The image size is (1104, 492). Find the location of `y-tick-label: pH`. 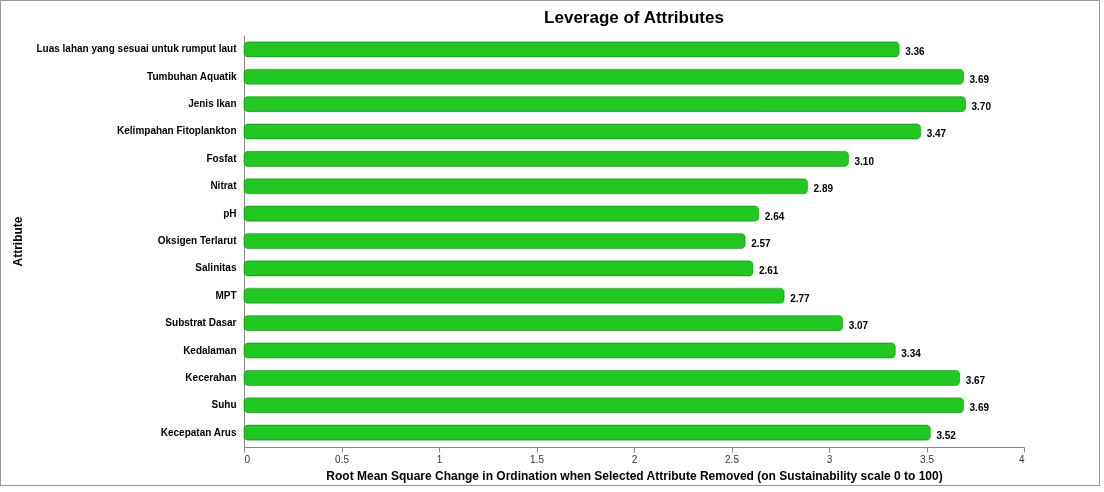

y-tick-label: pH is located at coordinates (230, 213).